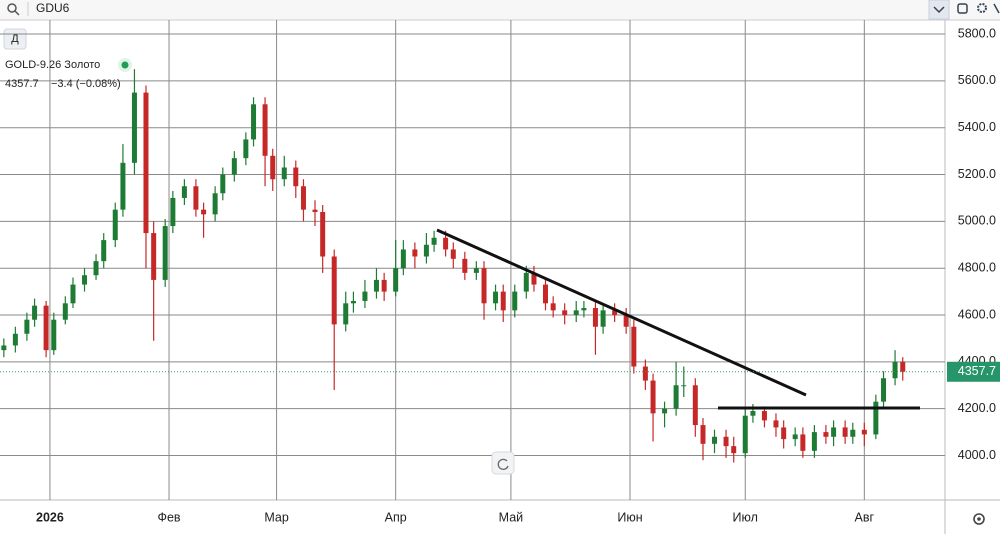 The height and width of the screenshot is (534, 1000). Describe the element at coordinates (52, 65) in the screenshot. I see `legend-symbol: GOLD-9.26 Золото` at that location.